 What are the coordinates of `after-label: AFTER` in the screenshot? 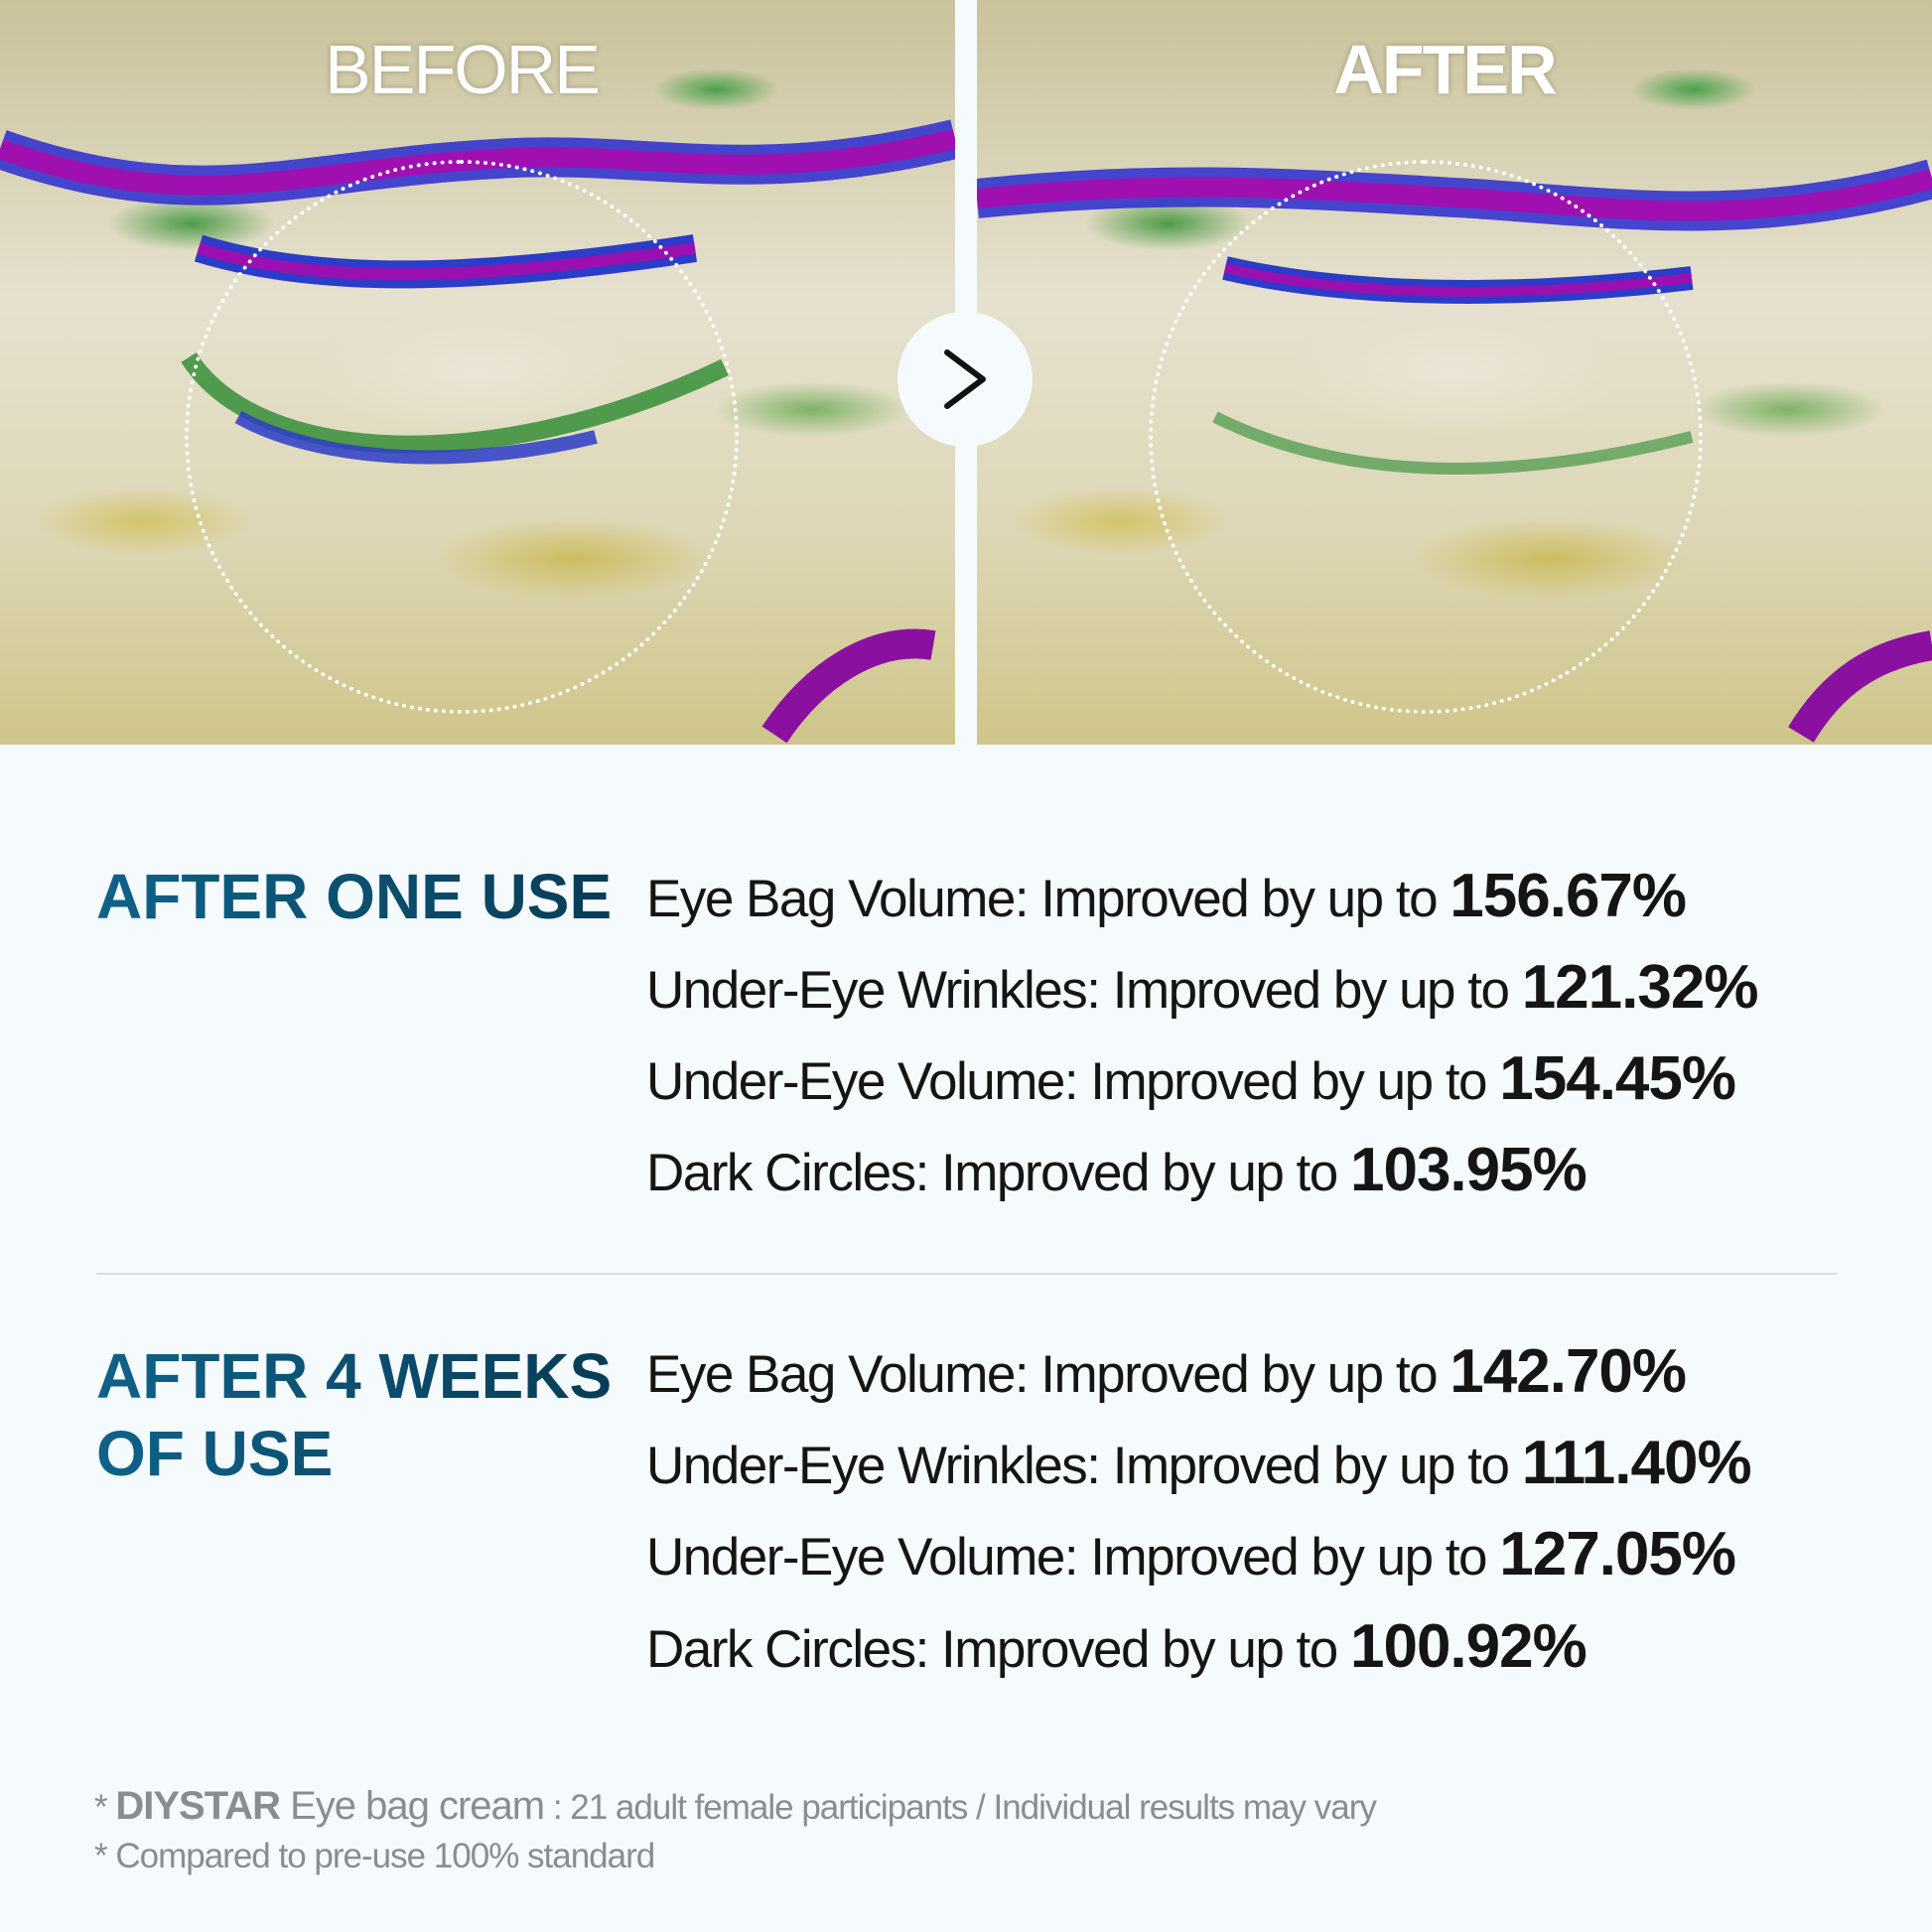 It's located at (1445, 69).